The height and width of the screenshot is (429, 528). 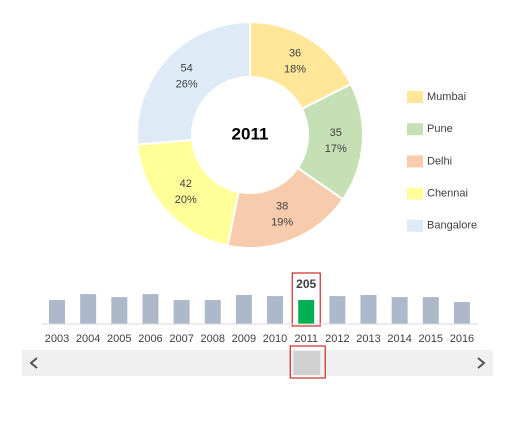 I want to click on slice-percent: 26%, so click(x=187, y=85).